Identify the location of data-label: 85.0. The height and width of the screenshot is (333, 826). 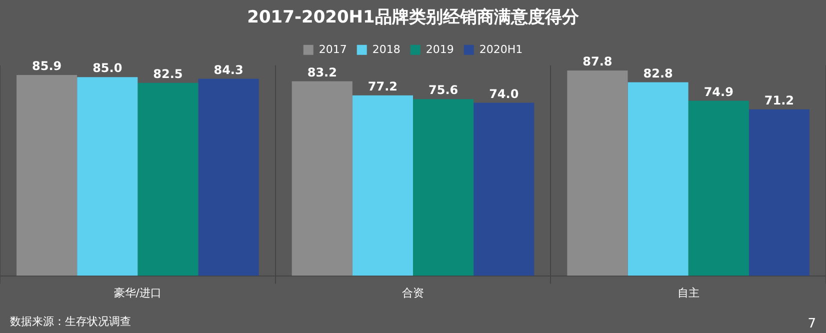
(107, 68).